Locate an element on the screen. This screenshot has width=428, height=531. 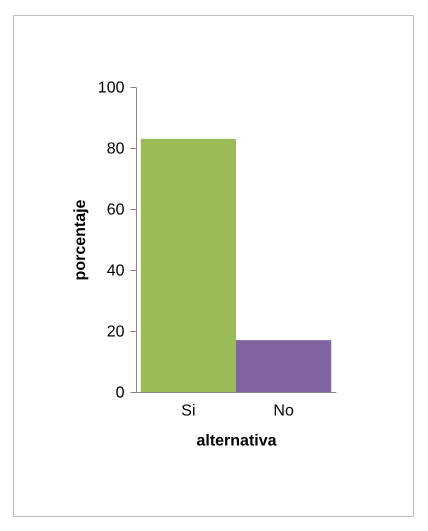
y-tick-label: 60 is located at coordinates (115, 210).